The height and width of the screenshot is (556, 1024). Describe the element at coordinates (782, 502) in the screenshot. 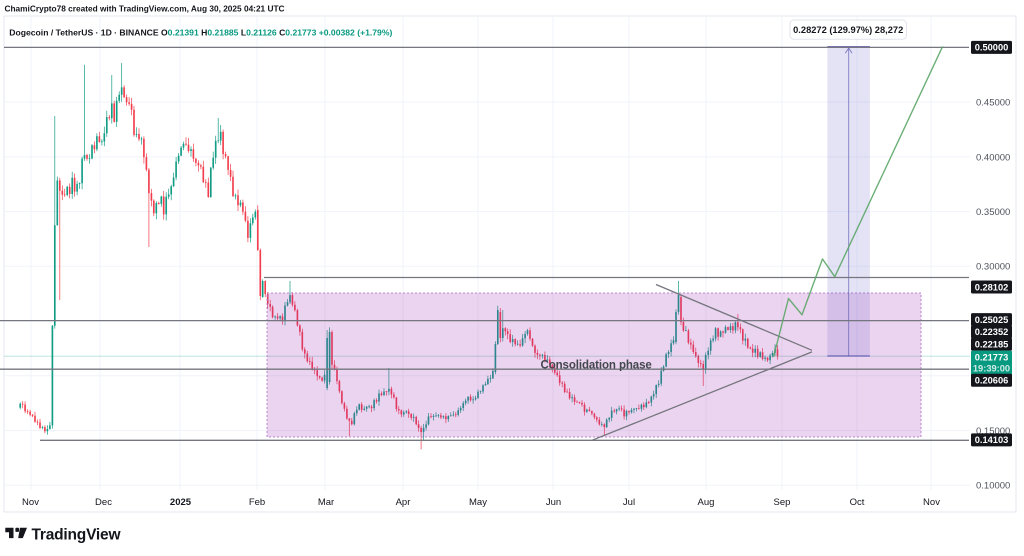

I see `svg-text: Sep` at that location.